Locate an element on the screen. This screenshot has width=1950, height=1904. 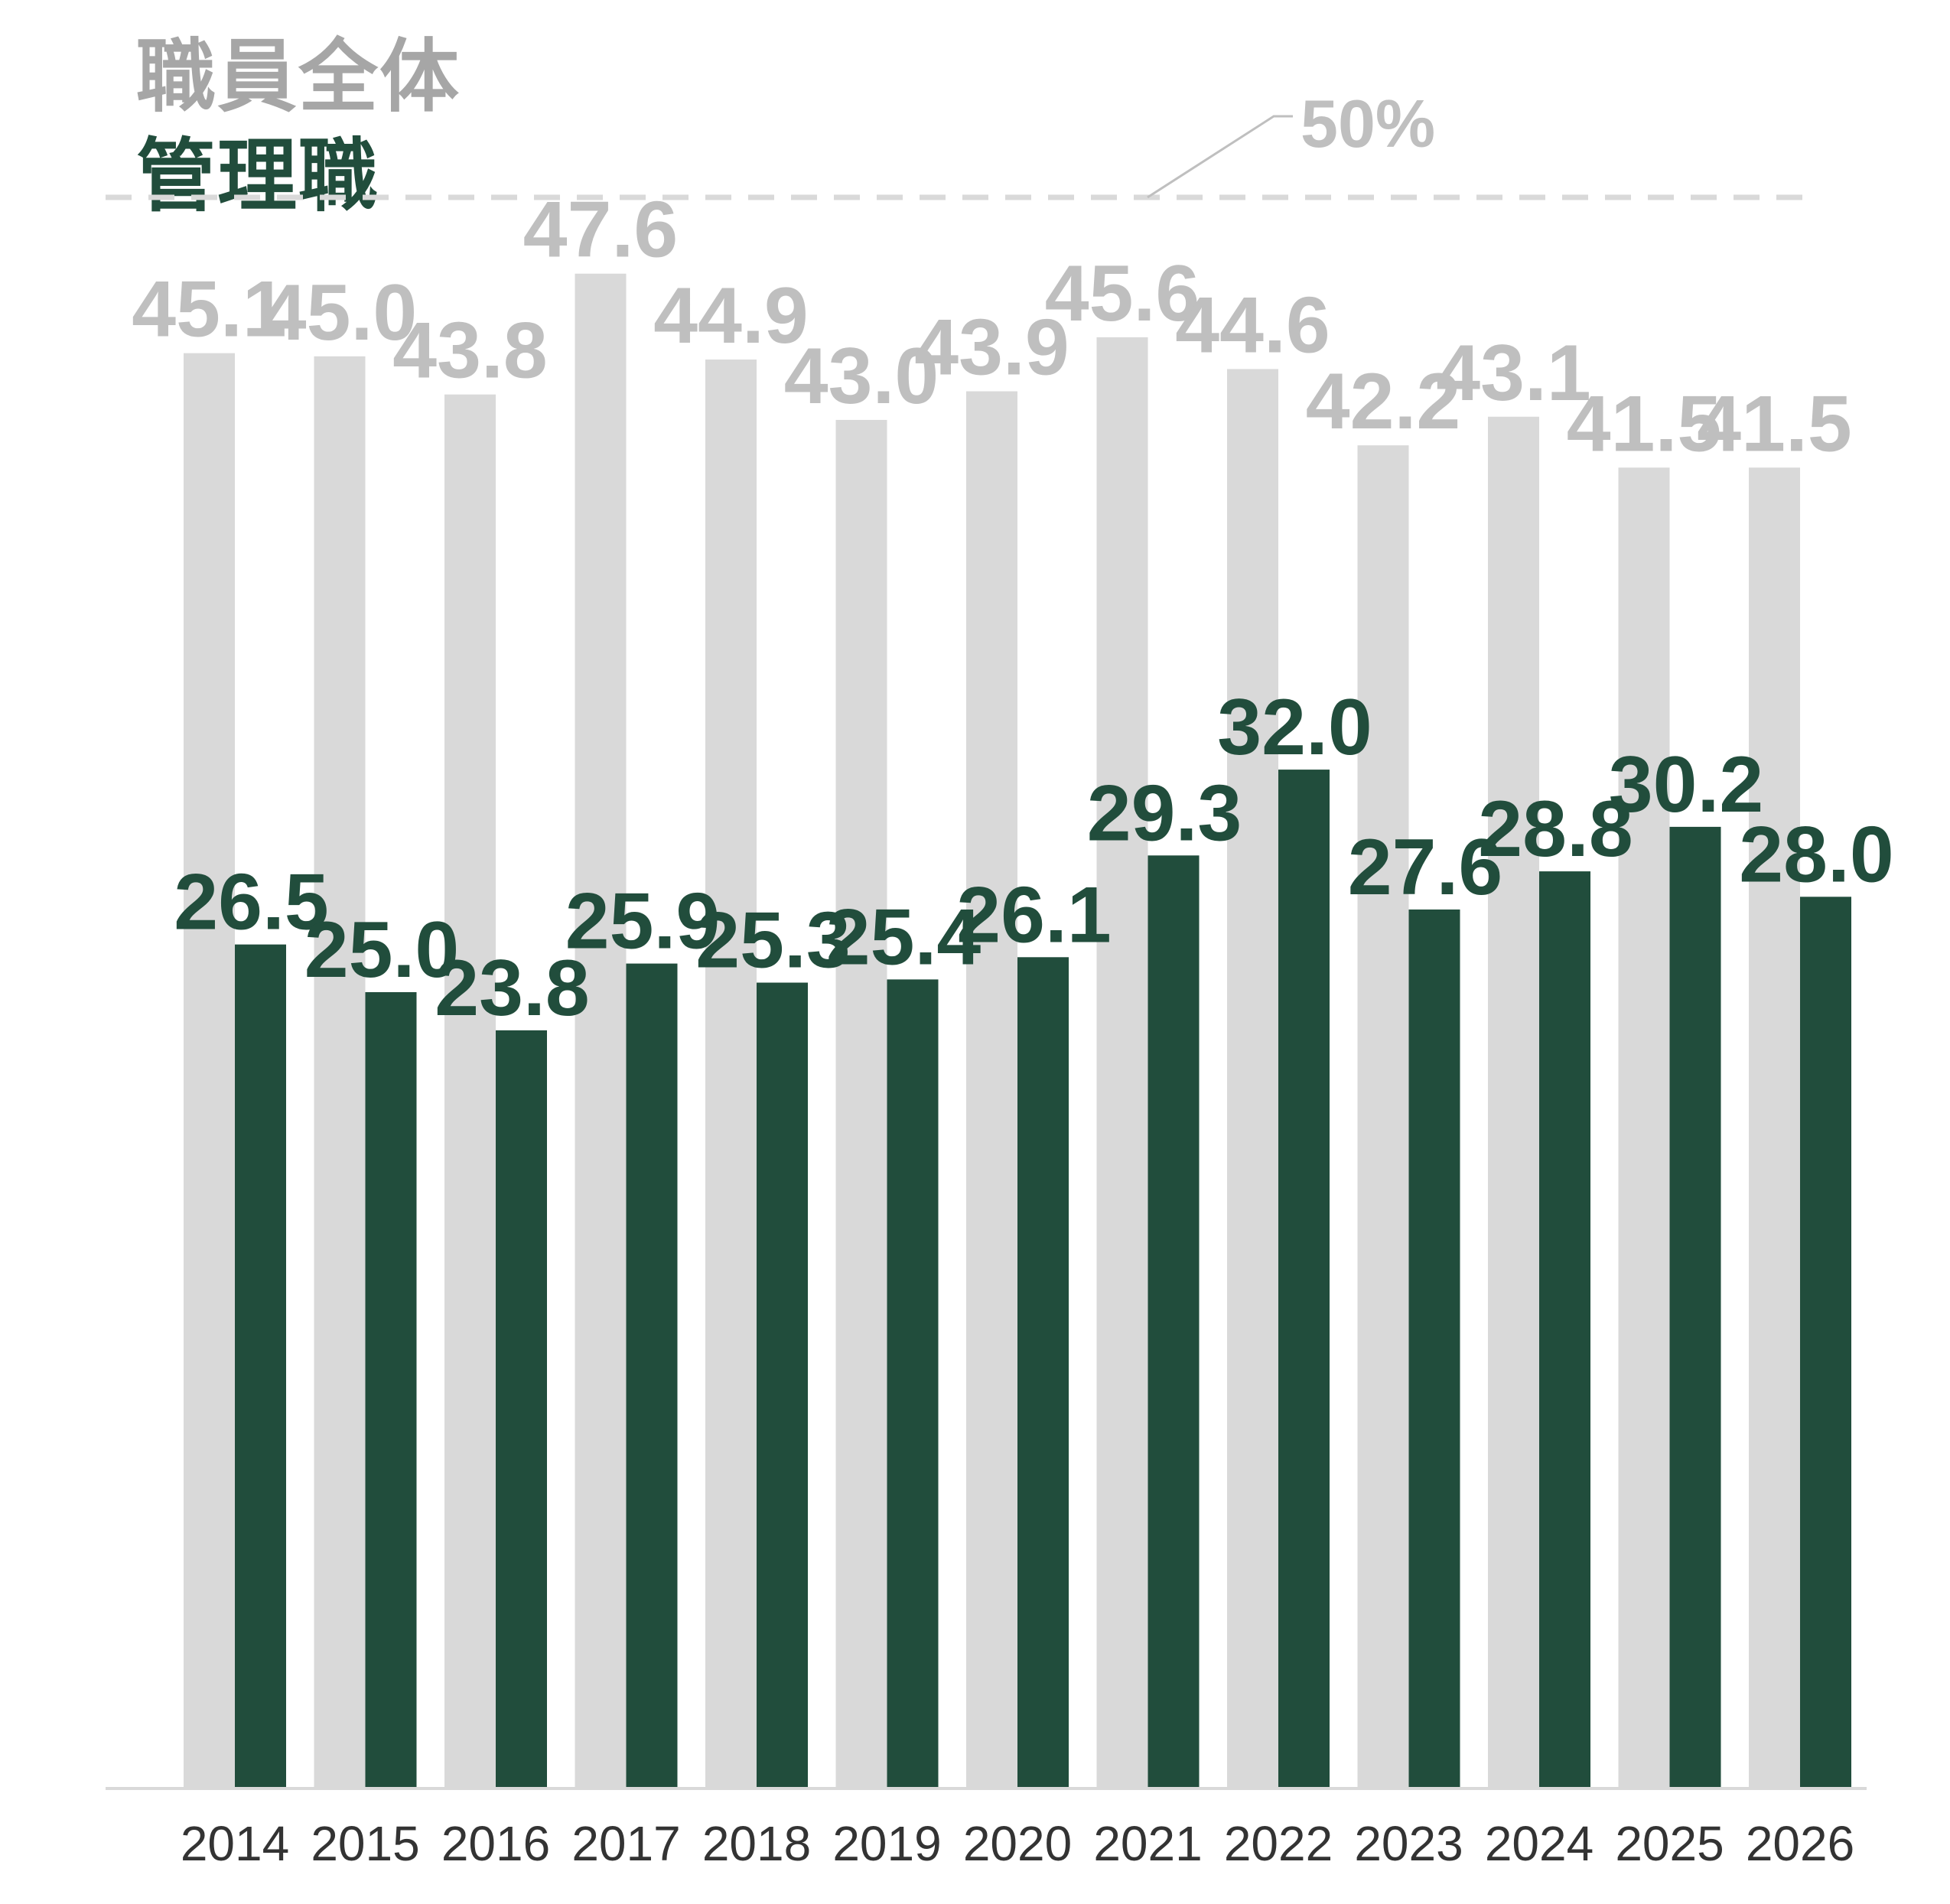
legend-entry-managers: 管理職 is located at coordinates (258, 176).